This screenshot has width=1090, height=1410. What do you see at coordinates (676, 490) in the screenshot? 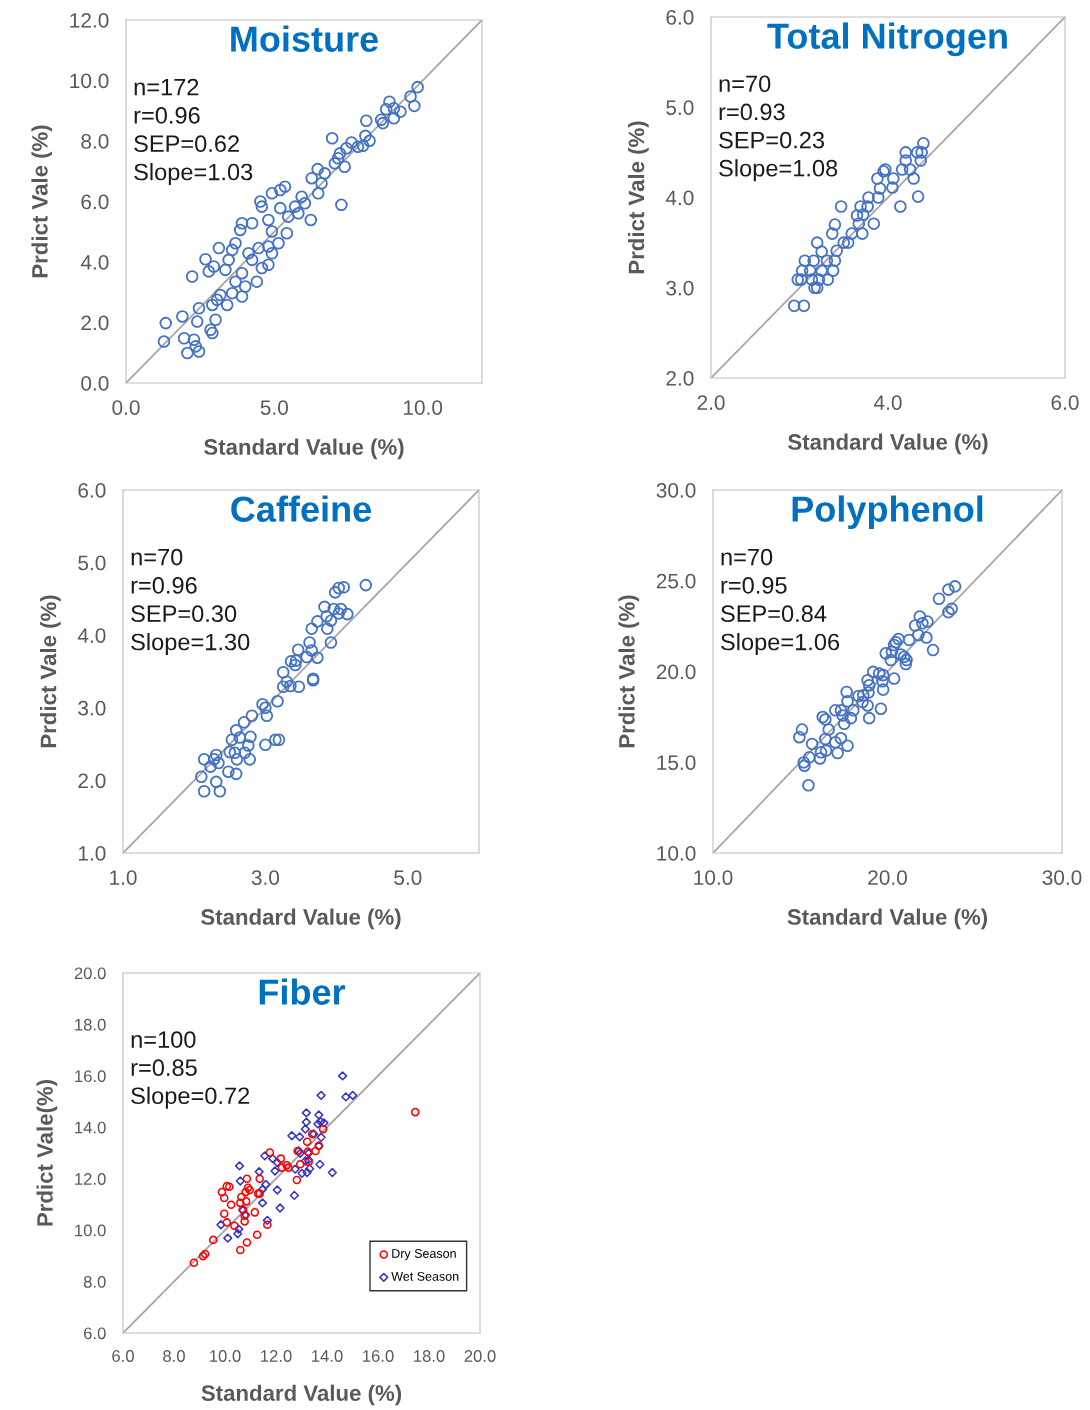
I see `y-tick-label: 30.0` at bounding box center [676, 490].